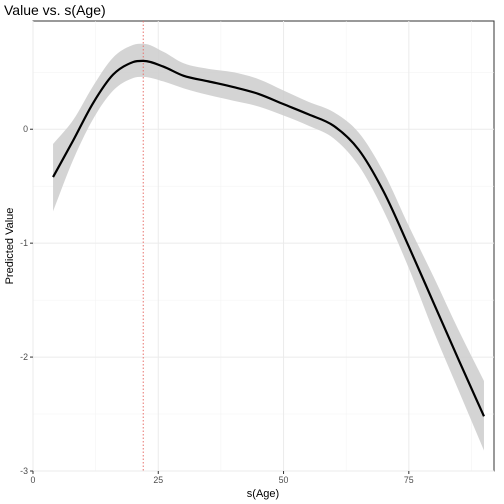 This screenshot has height=504, width=504. I want to click on x-tick-label: 25, so click(158, 480).